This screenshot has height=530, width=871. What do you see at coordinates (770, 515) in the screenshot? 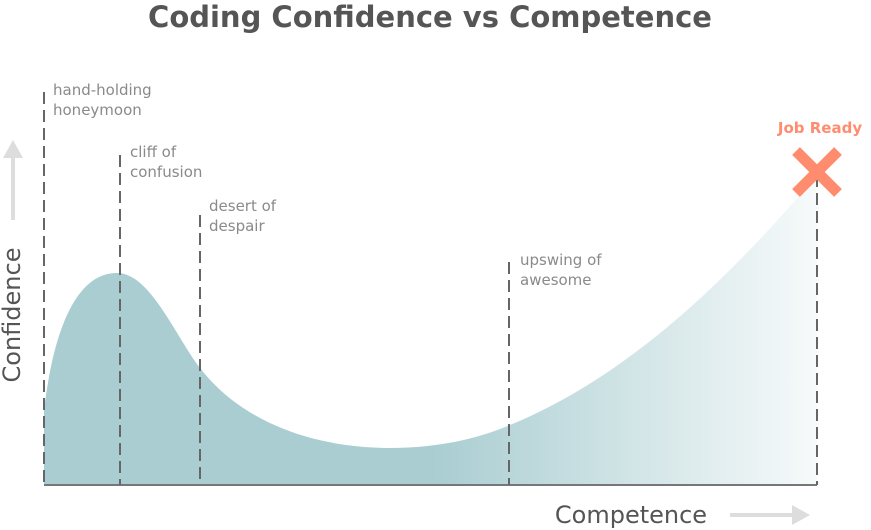
I see `arrow-right-icon` at bounding box center [770, 515].